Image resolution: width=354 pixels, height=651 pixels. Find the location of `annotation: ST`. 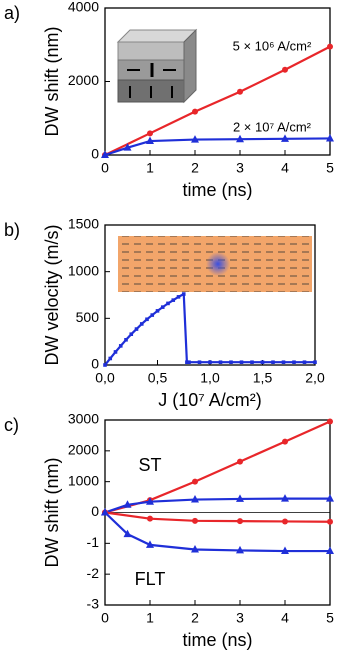

annotation: ST is located at coordinates (149, 465).